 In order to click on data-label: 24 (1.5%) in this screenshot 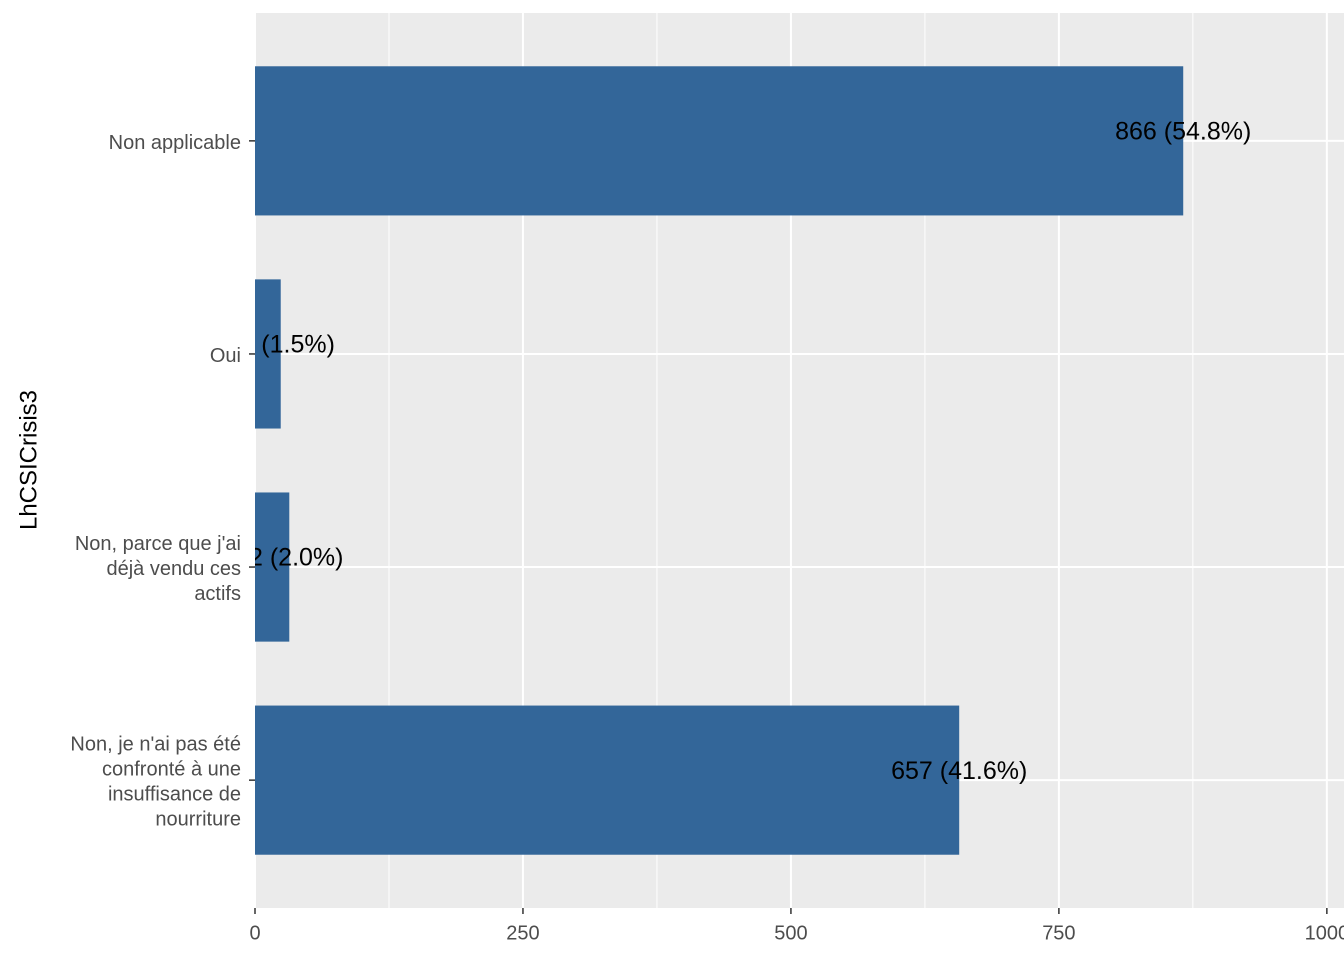, I will do `click(281, 345)`.